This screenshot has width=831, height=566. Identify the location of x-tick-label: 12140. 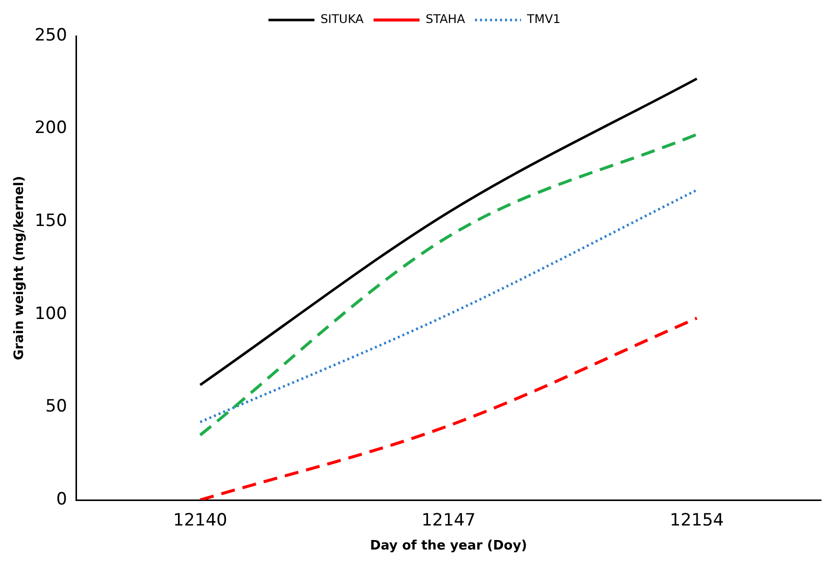
(200, 520).